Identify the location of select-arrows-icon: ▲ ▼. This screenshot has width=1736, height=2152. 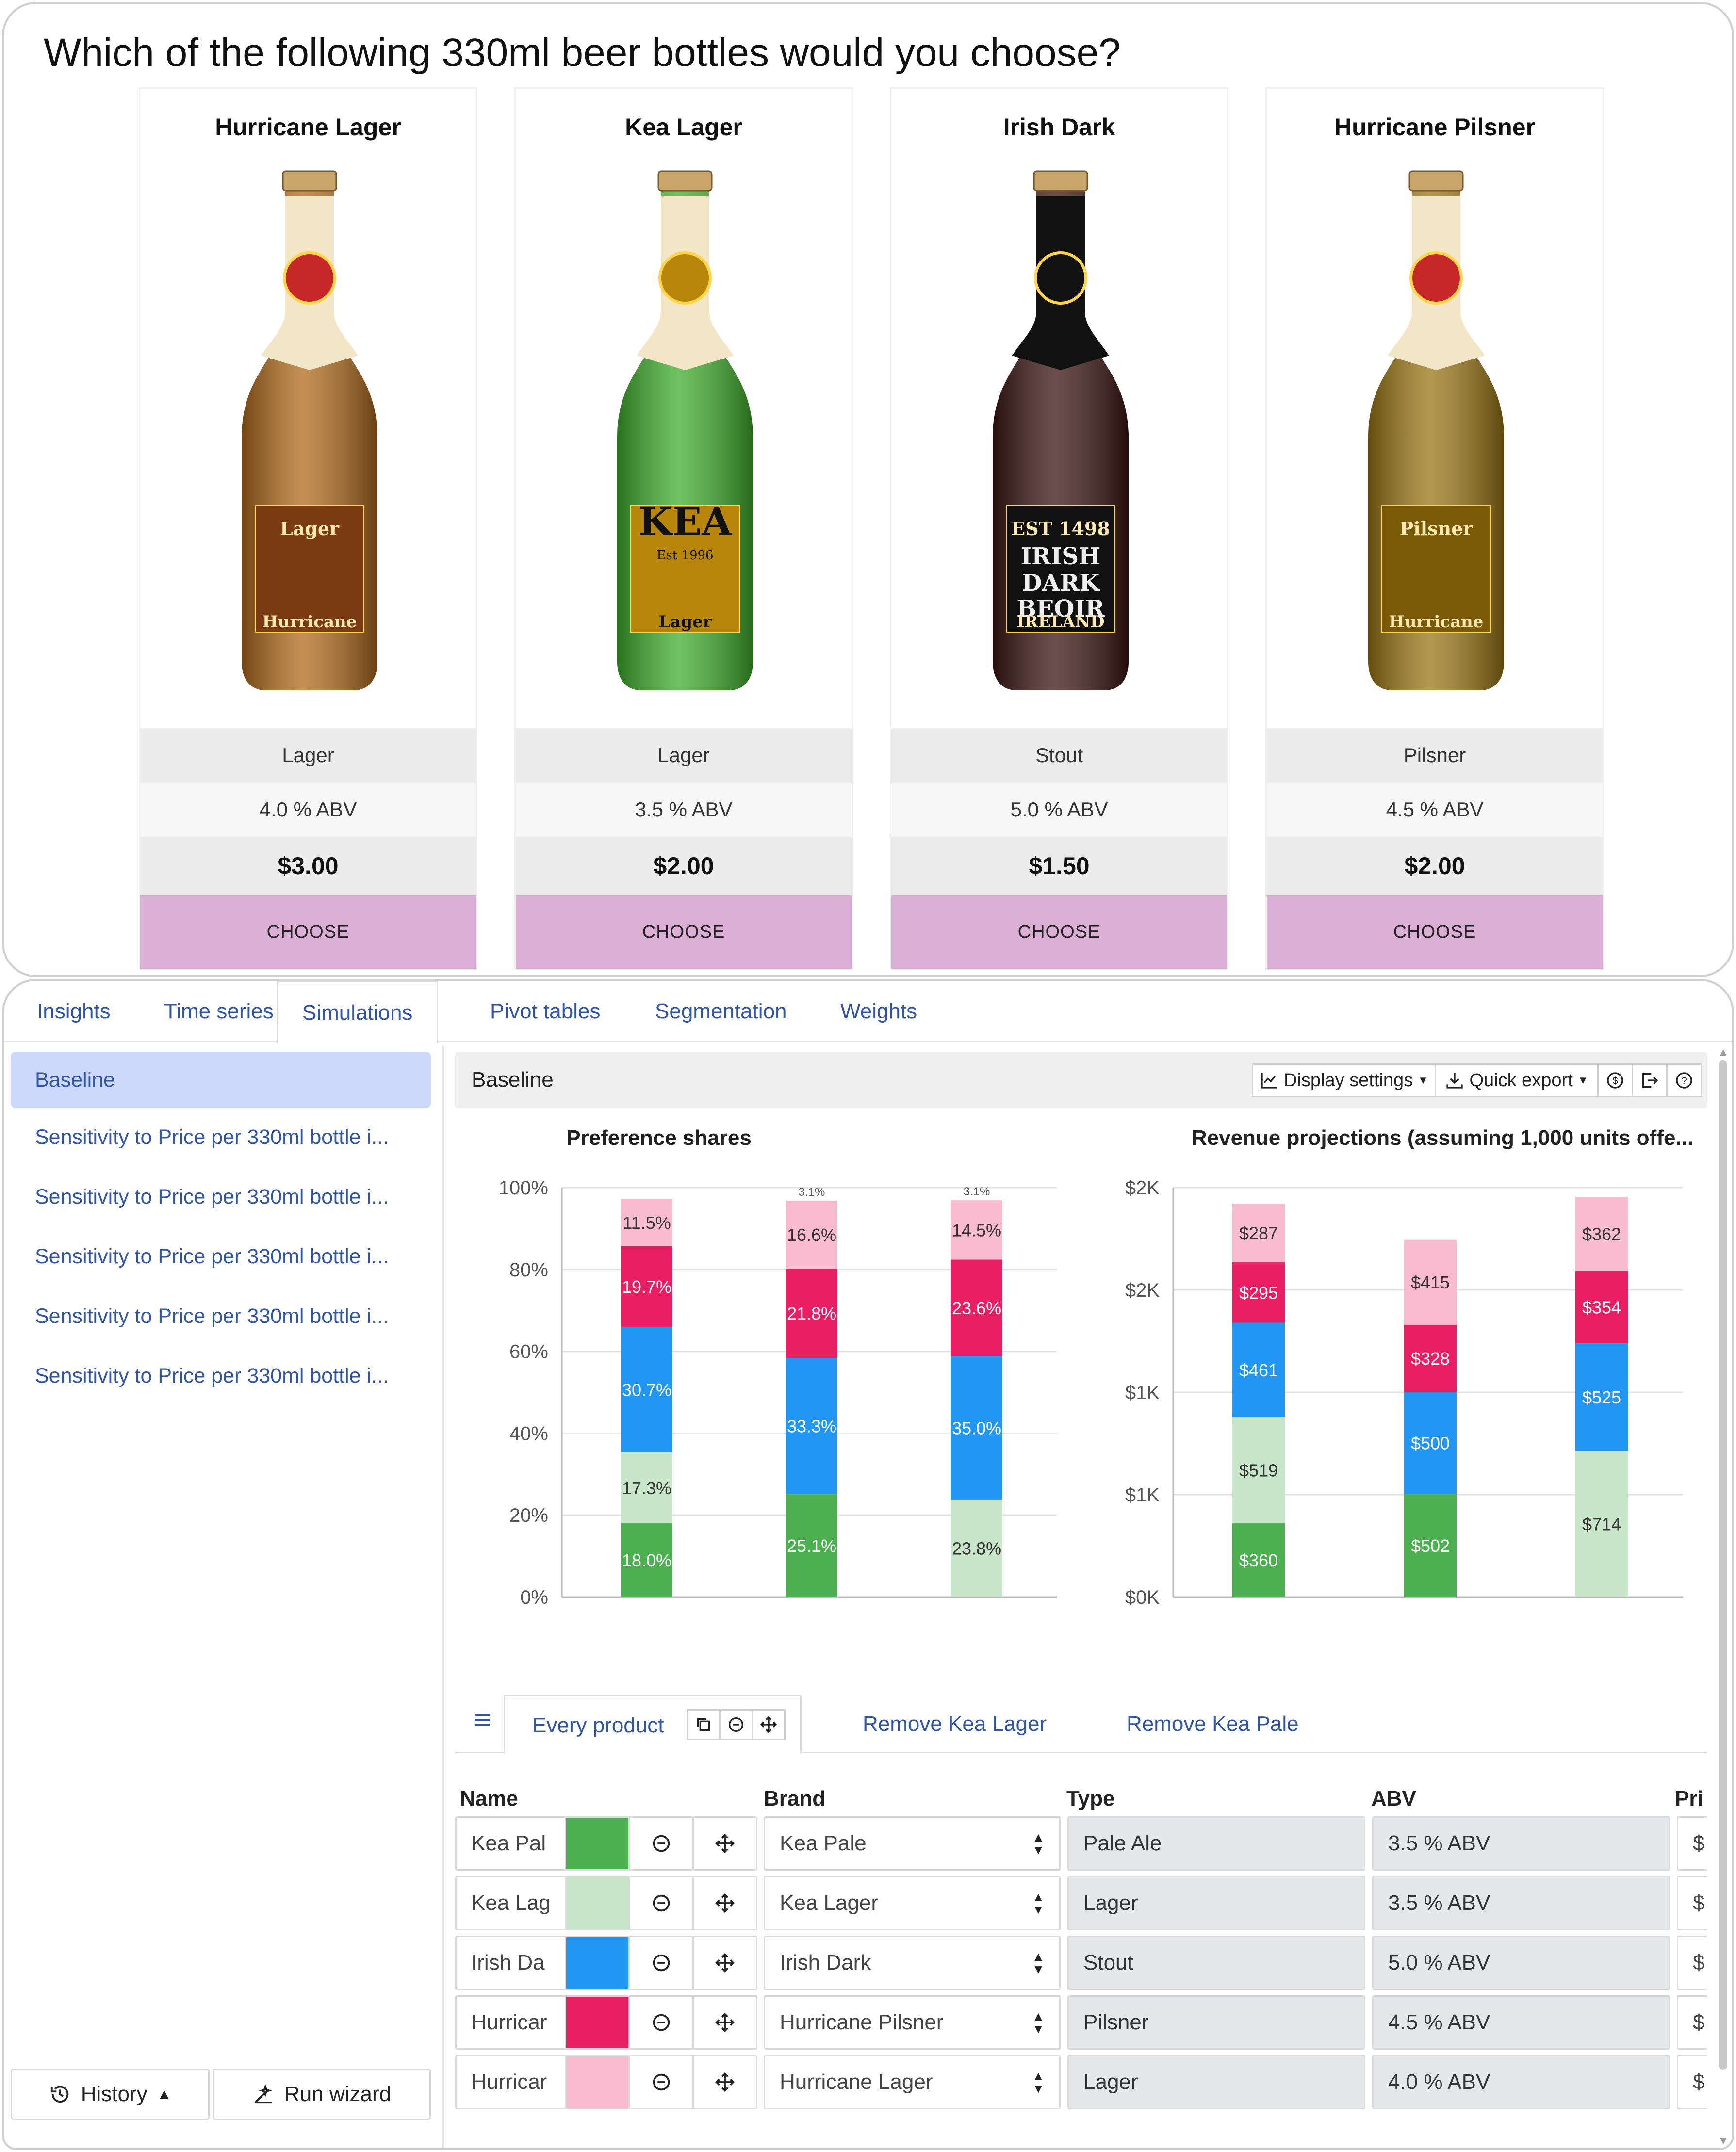
(1038, 2022).